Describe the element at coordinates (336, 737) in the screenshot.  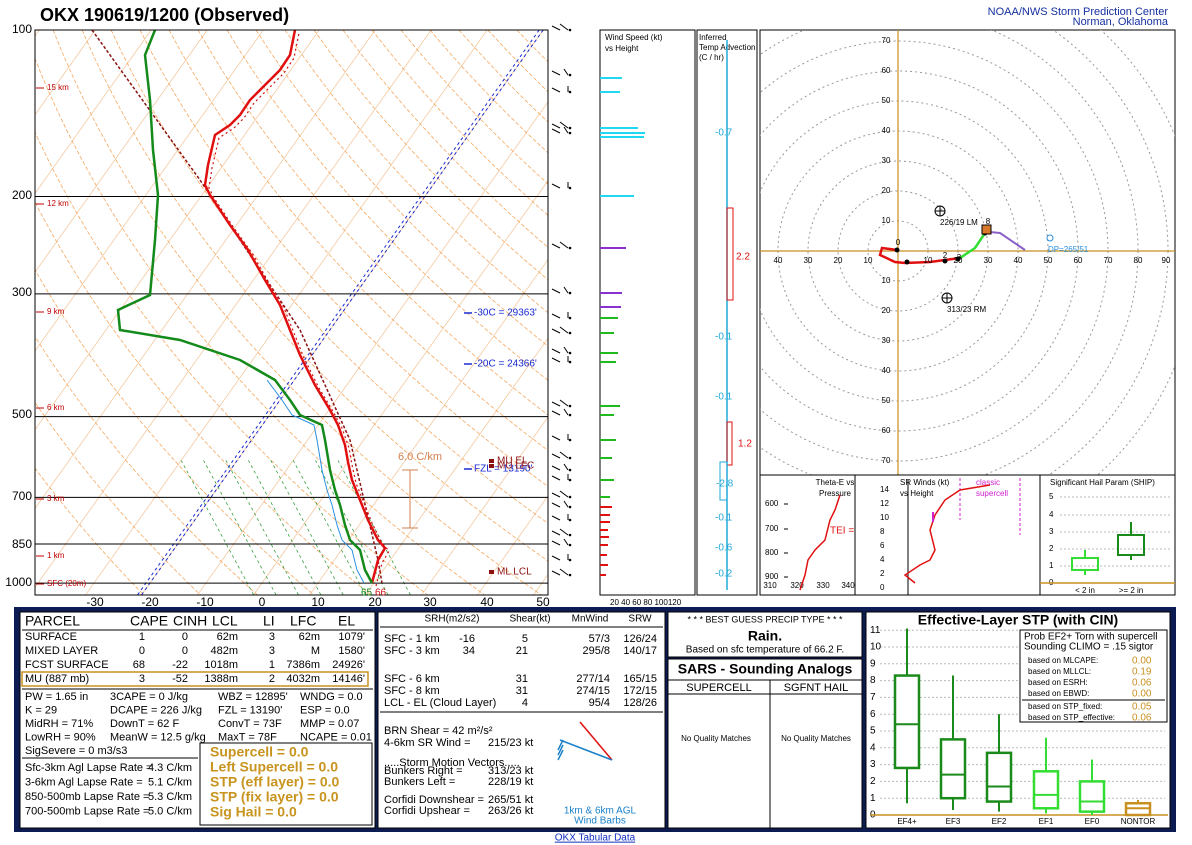
I see `index-value: NCAPE = 0.01` at that location.